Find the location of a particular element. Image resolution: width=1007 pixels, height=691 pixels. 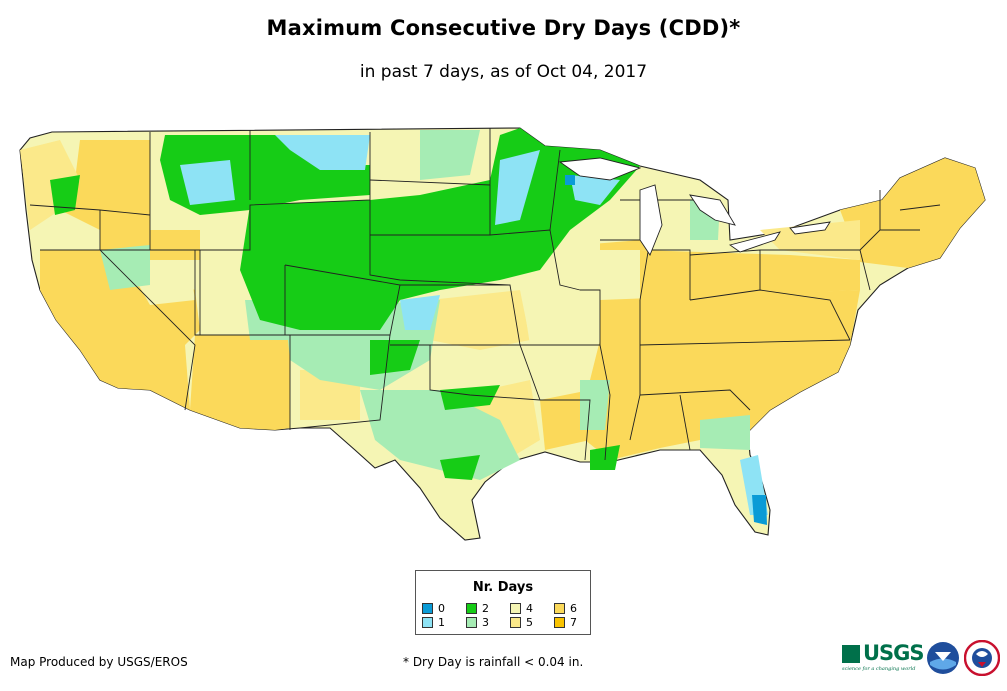

dry-day-footnote: * Dry Day is rainfall < 0.04 in. is located at coordinates (493, 662).